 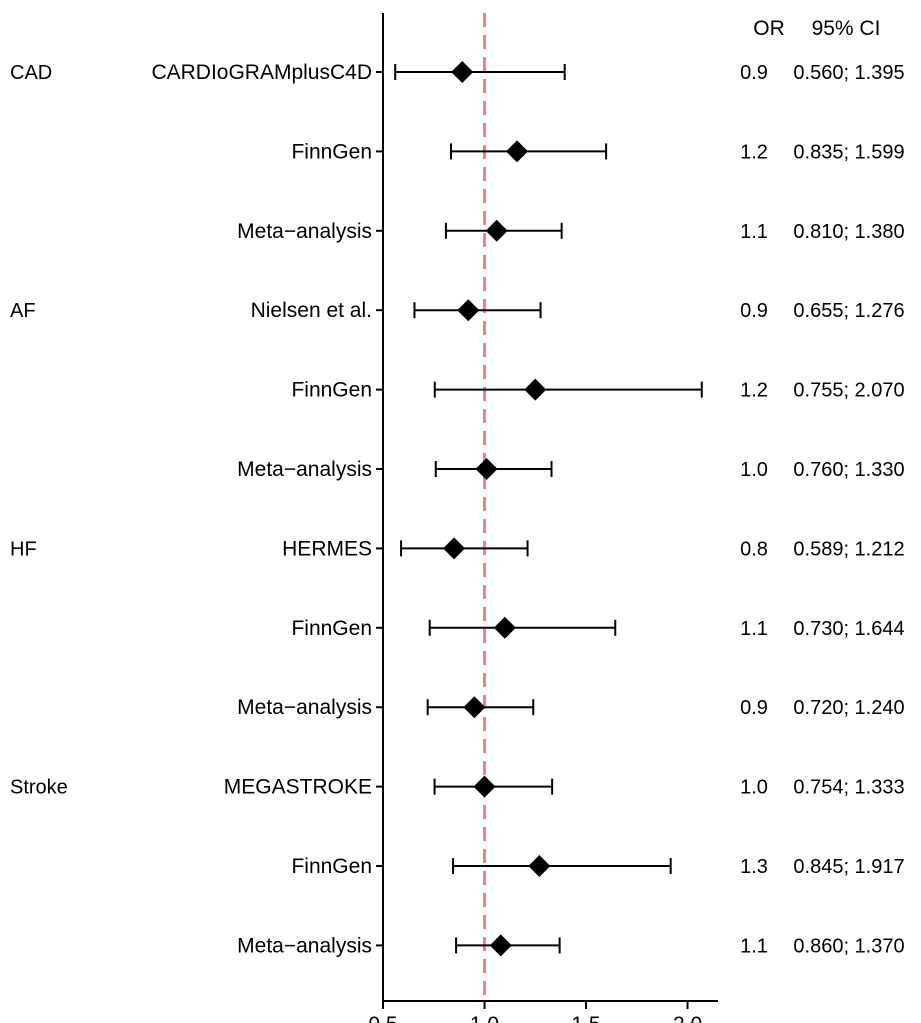 What do you see at coordinates (298, 787) in the screenshot?
I see `study-label: MEGASTROKE` at bounding box center [298, 787].